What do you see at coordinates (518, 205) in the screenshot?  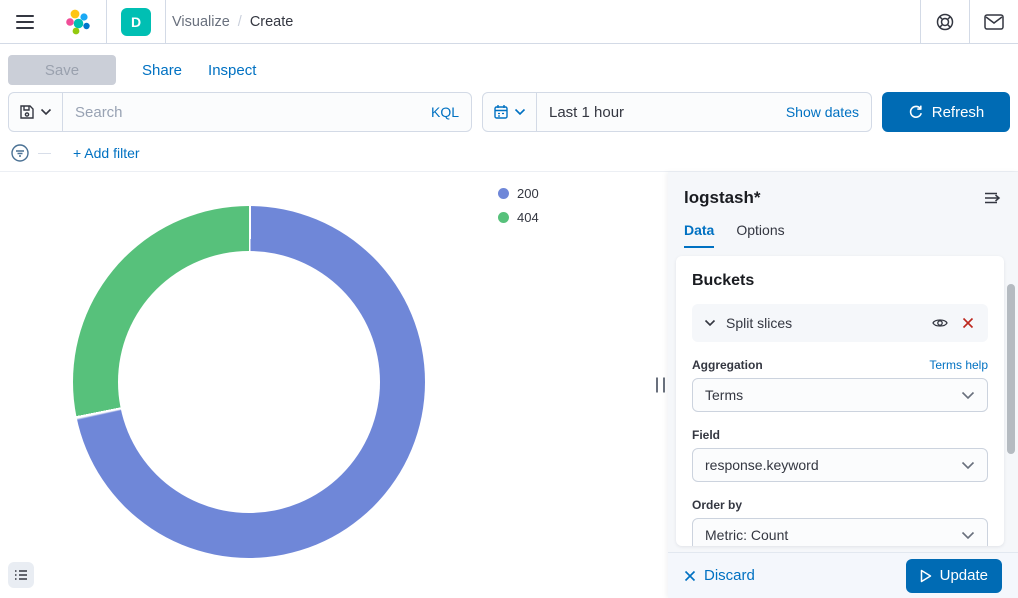 I see `chart-legend: 200 404` at bounding box center [518, 205].